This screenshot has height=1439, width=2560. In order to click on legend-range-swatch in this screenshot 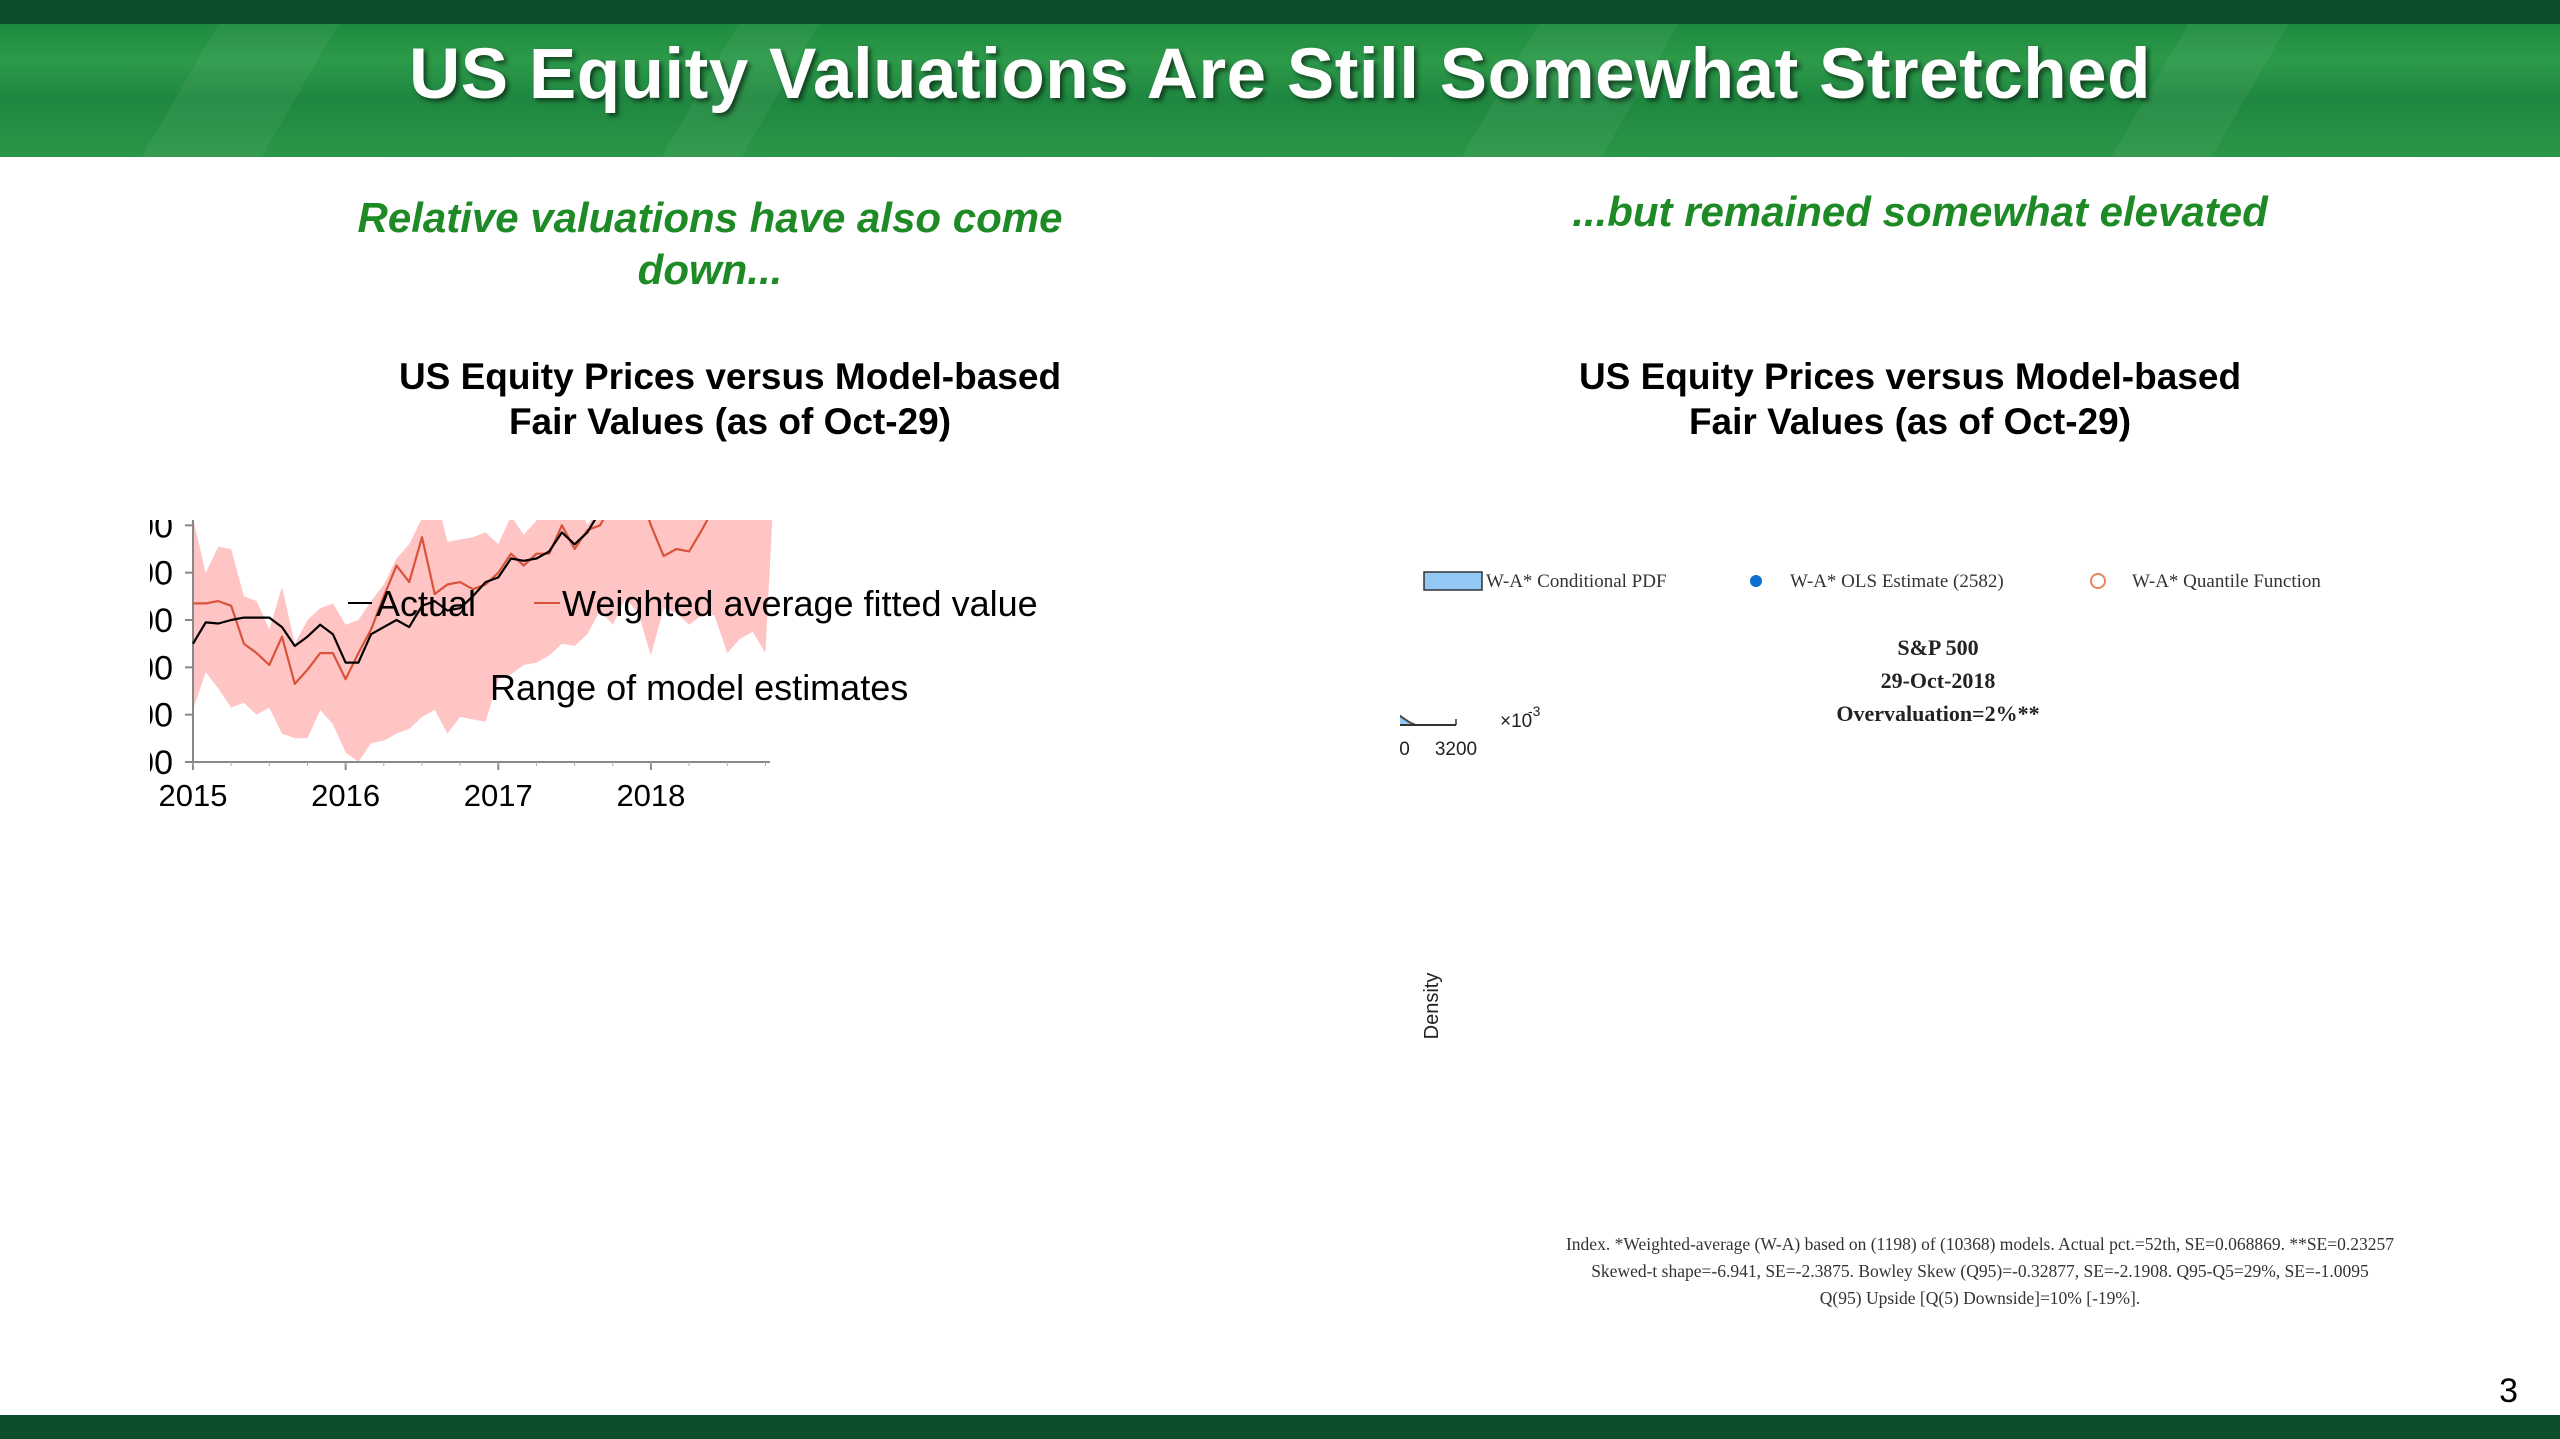, I will do `click(425, 695)`.